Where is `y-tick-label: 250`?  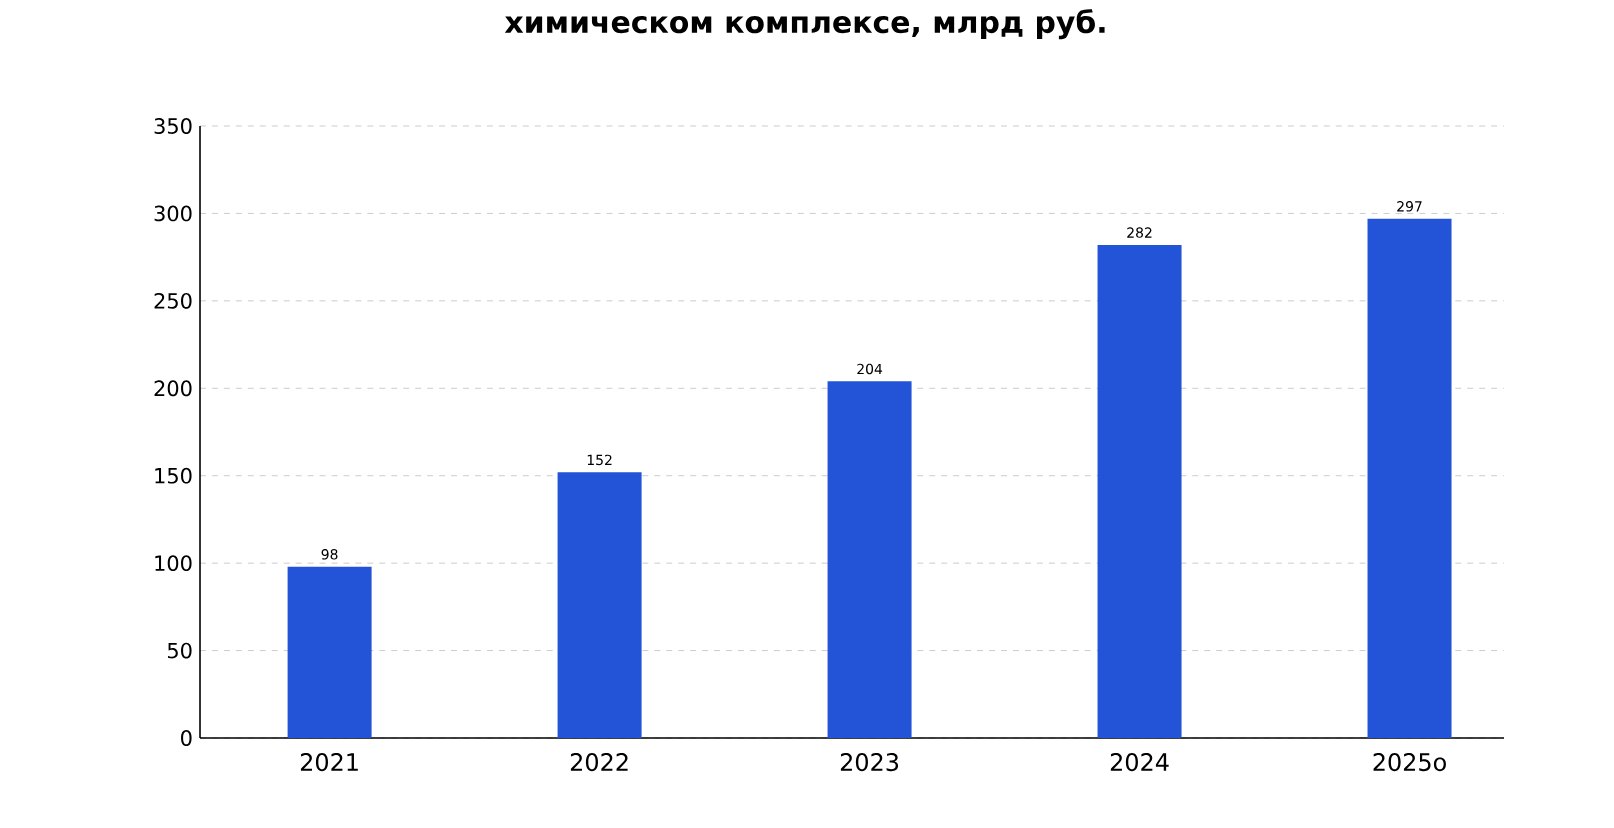
y-tick-label: 250 is located at coordinates (173, 300).